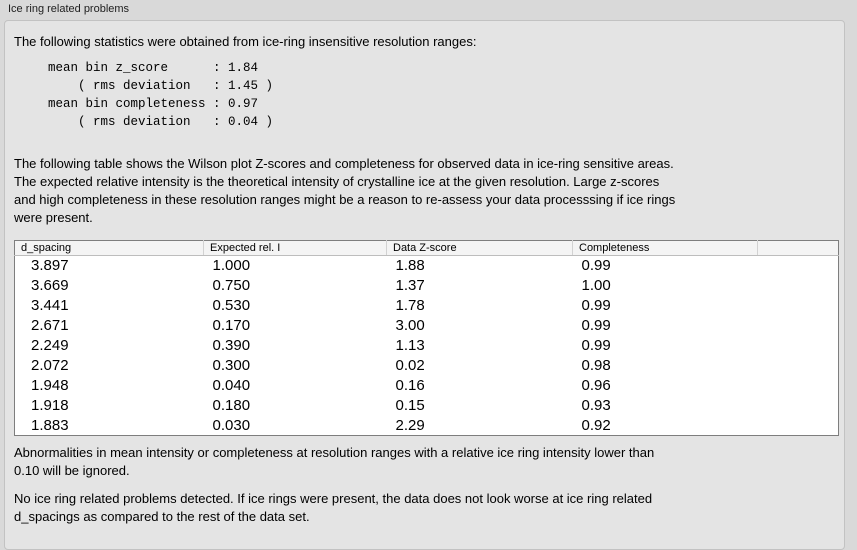  What do you see at coordinates (231, 365) in the screenshot?
I see `cell-expected-rel-i: 0.300` at bounding box center [231, 365].